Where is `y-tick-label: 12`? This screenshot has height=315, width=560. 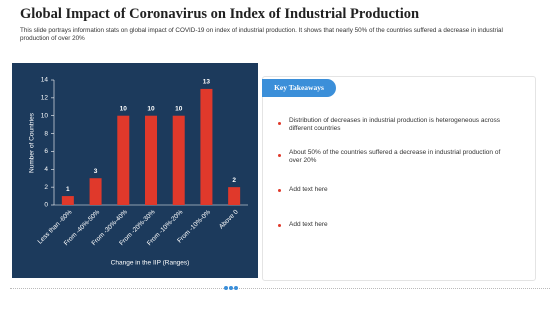
y-tick-label: 12 is located at coordinates (45, 98).